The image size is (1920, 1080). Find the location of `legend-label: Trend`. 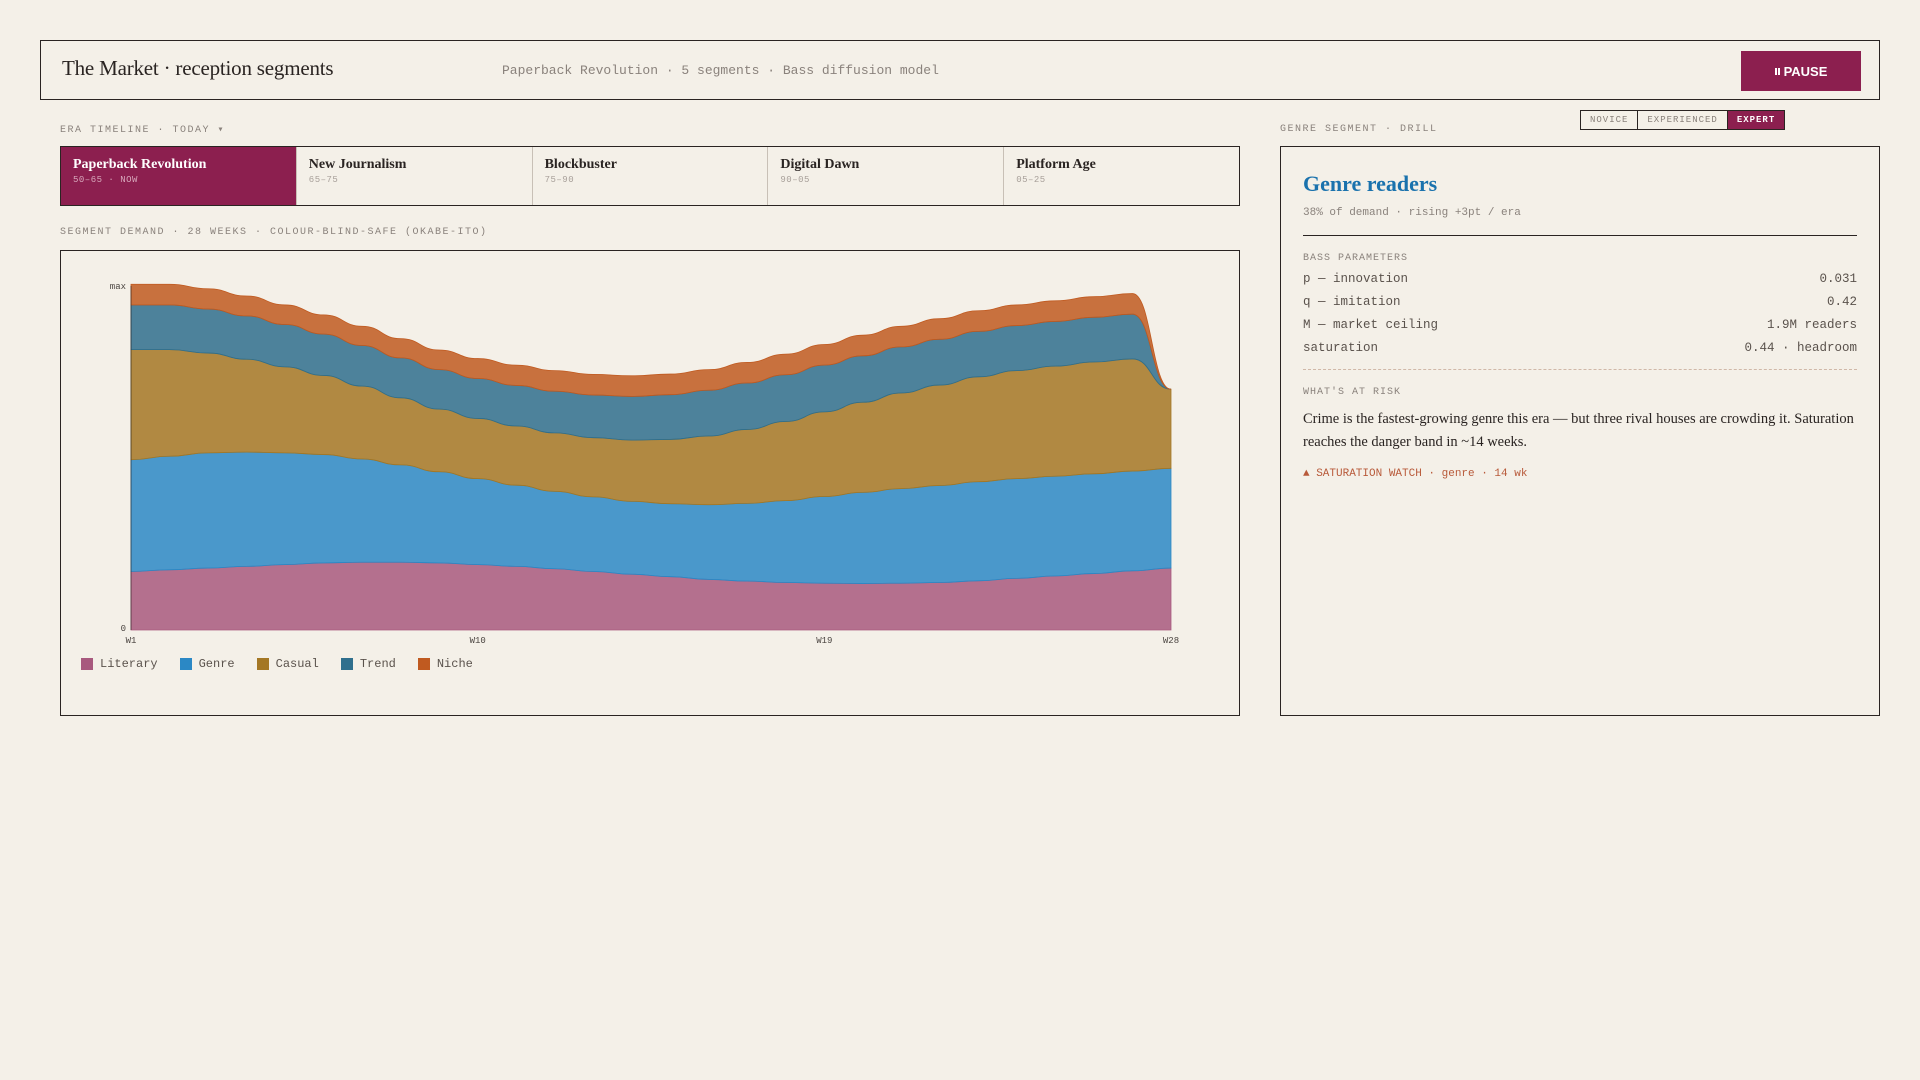

legend-label: Trend is located at coordinates (377, 664).